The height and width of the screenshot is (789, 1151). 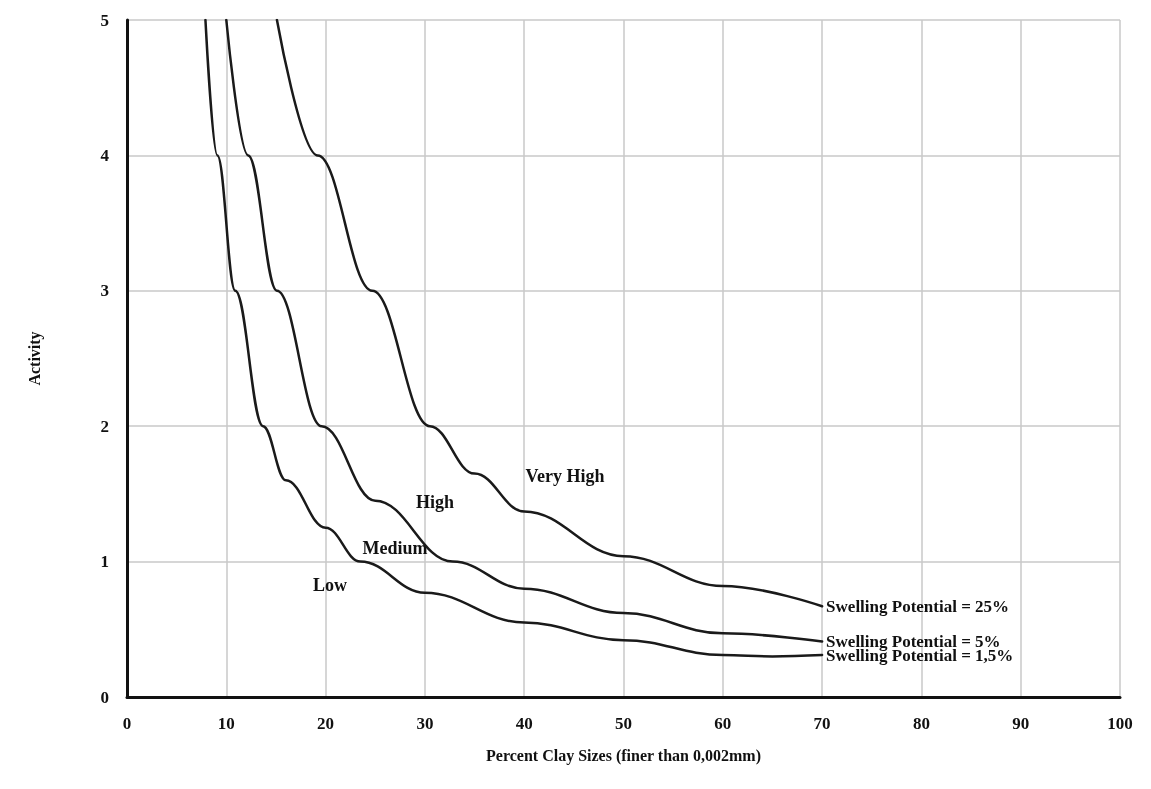 I want to click on annotation: Medium, so click(x=395, y=548).